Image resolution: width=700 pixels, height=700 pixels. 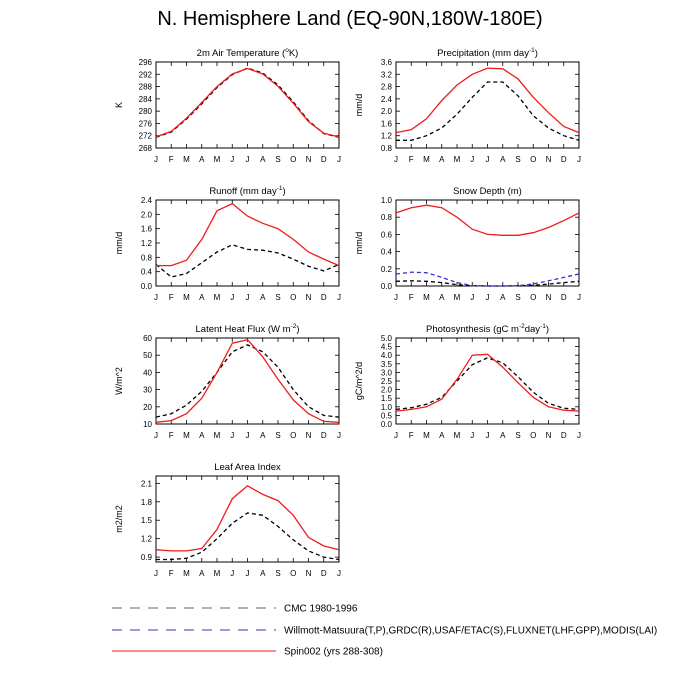 What do you see at coordinates (387, 286) in the screenshot?
I see `y-tick-label: 0.0` at bounding box center [387, 286].